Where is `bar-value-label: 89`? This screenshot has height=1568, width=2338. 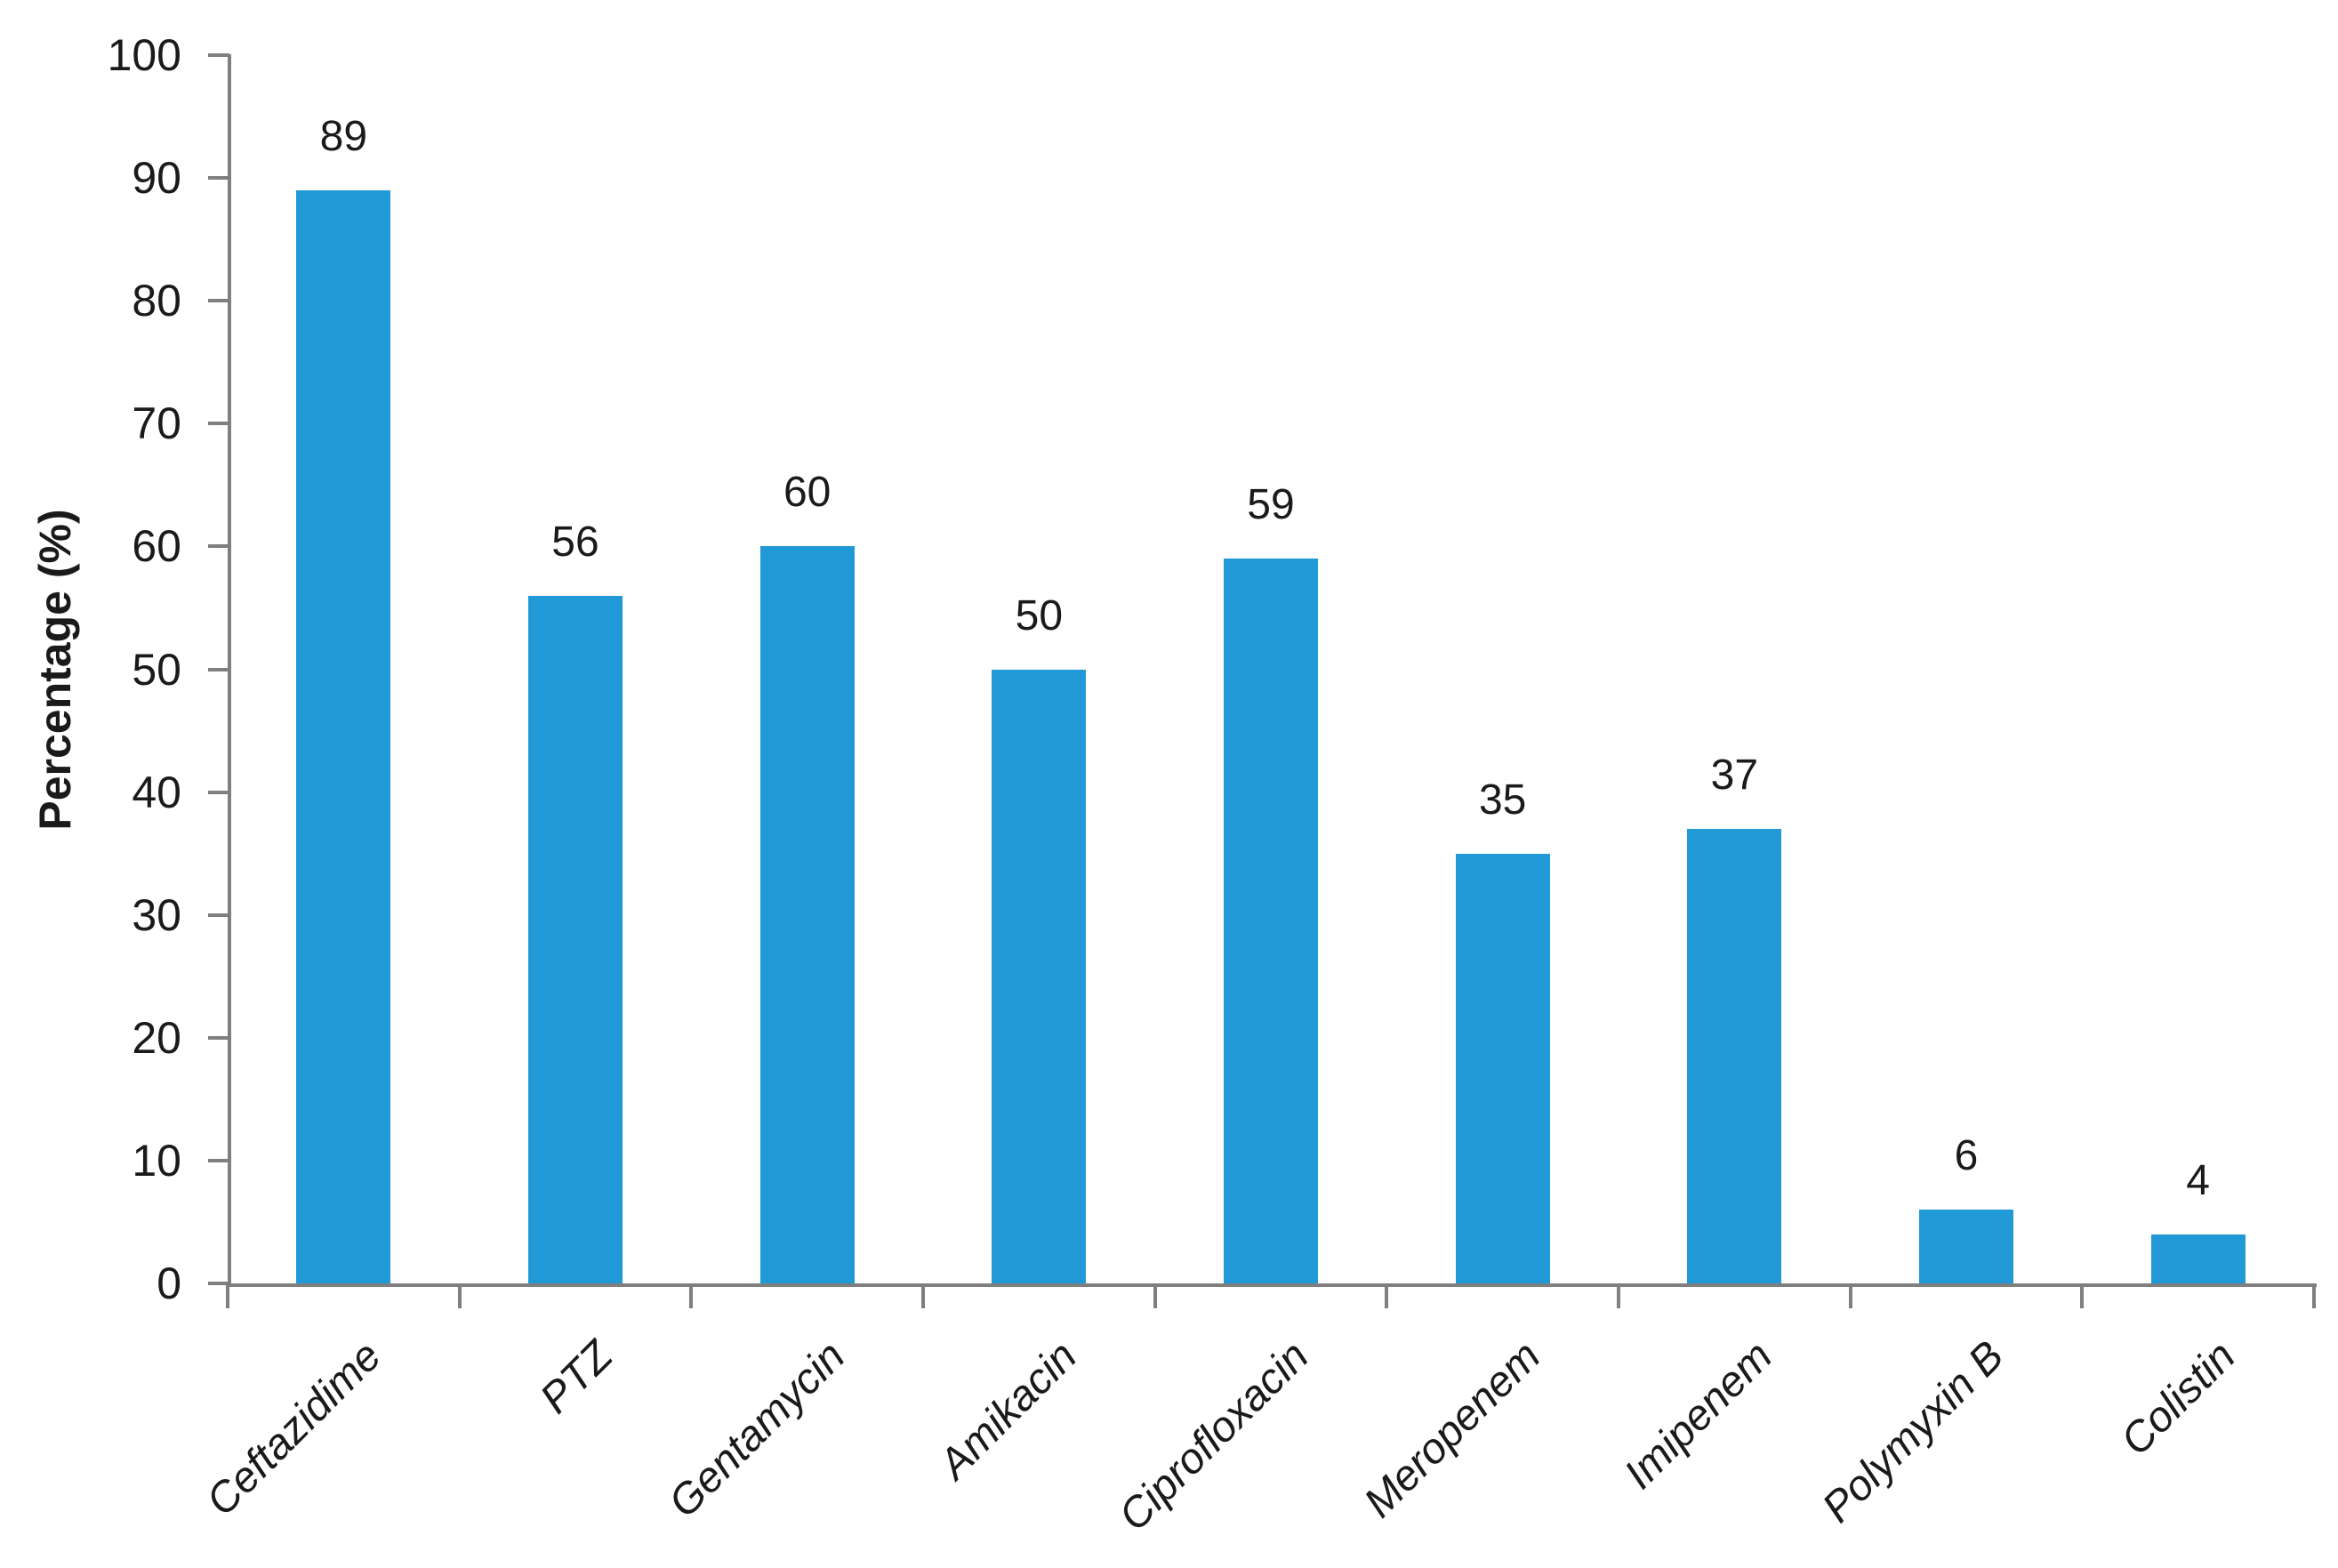
bar-value-label: 89 is located at coordinates (343, 136).